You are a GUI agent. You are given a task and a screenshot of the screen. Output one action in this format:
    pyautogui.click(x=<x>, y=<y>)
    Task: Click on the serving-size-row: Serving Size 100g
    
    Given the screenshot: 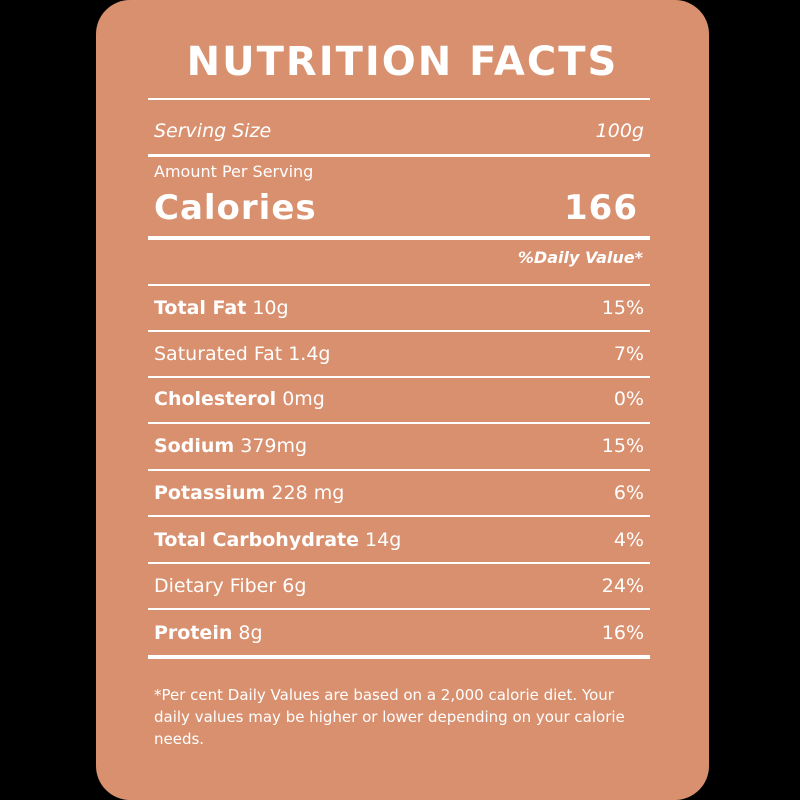 What is the action you would take?
    pyautogui.click(x=399, y=131)
    